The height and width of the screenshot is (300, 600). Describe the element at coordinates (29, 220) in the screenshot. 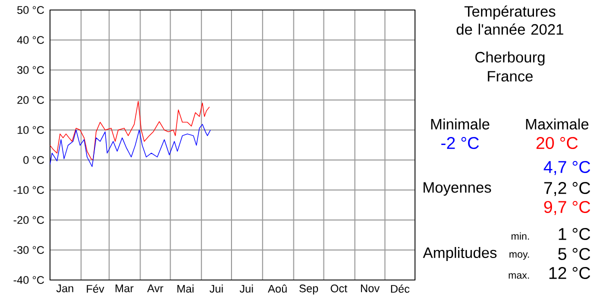

I see `y-tick-label: -20 °C` at that location.